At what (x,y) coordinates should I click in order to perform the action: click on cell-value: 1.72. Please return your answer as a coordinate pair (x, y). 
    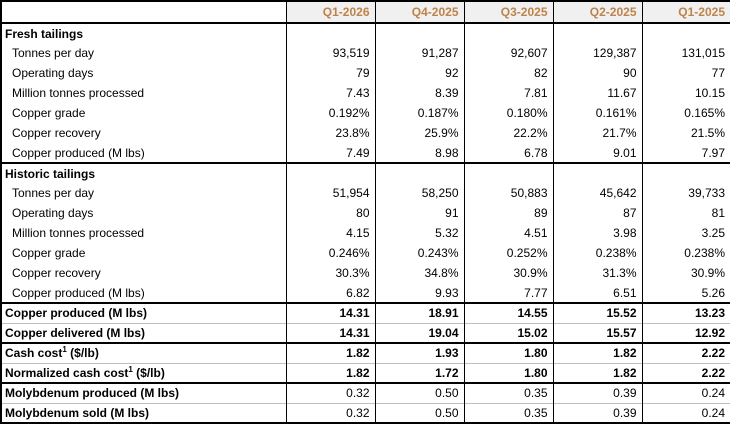
    Looking at the image, I should click on (419, 372).